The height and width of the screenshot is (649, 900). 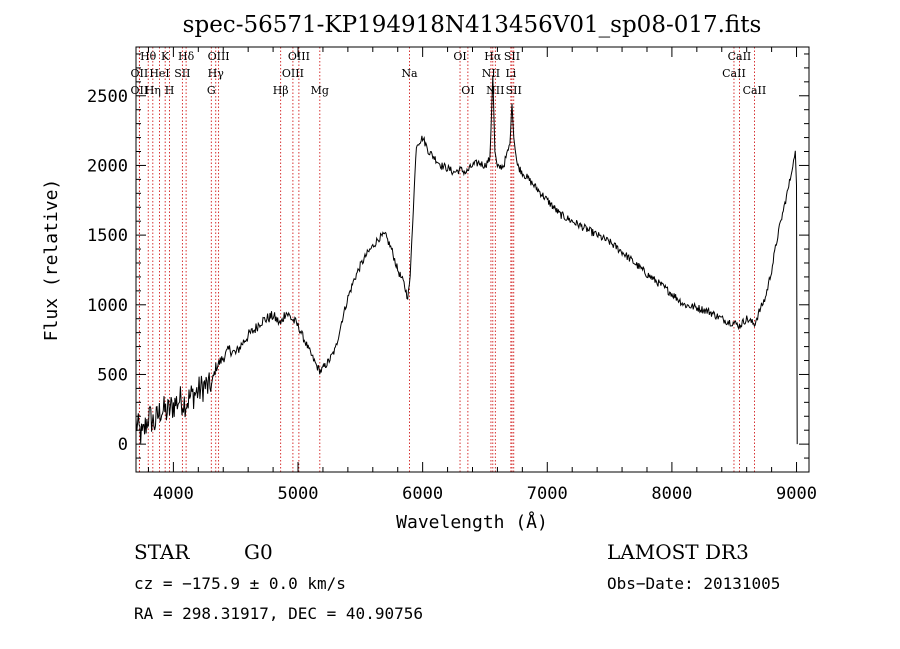 I want to click on line-label-13: OIII, so click(x=299, y=56).